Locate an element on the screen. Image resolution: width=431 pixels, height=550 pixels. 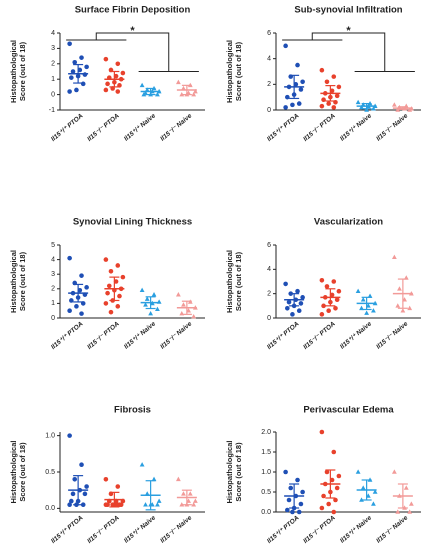
y-tick-label: 0 is located at coordinates (53, 318).